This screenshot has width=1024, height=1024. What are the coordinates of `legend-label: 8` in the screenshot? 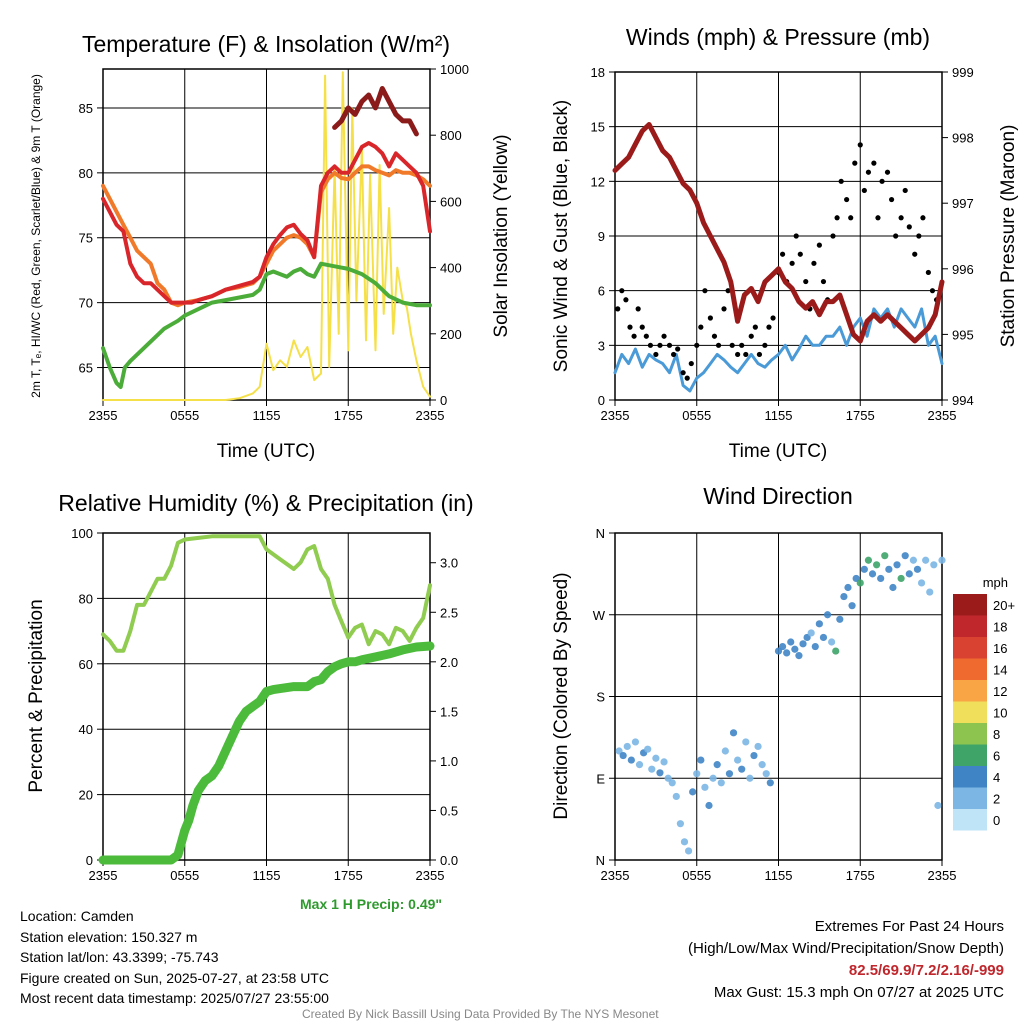 It's located at (996, 734).